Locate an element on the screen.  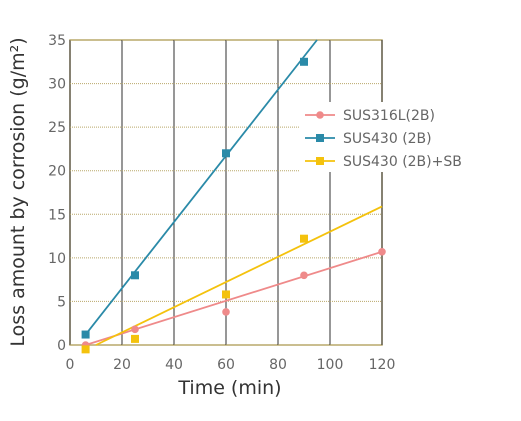
legend-label-series-2: SUS430 (2B)+SB is located at coordinates (402, 162).